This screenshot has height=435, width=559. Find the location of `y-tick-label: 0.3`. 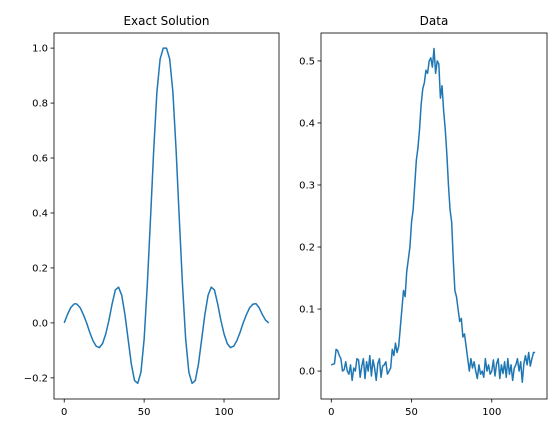

y-tick-label: 0.3 is located at coordinates (307, 185).